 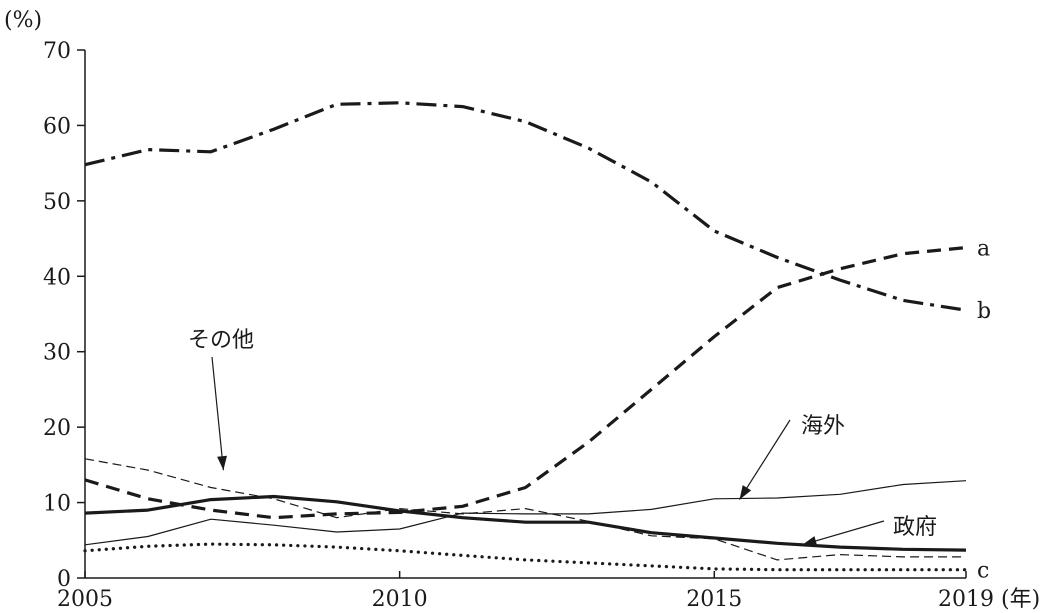 I want to click on x-tick-label: 2015, so click(x=714, y=599).